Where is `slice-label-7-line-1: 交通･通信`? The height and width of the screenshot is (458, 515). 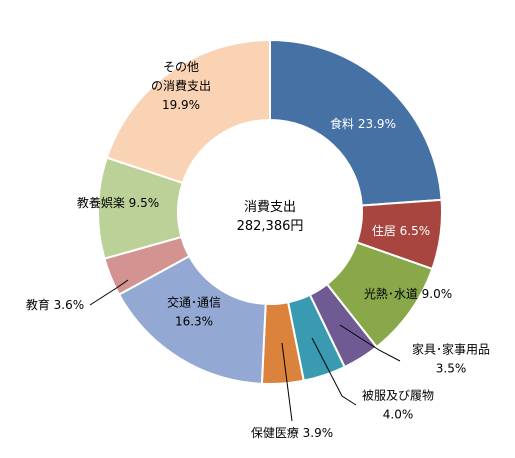
slice-label-7-line-1: 交通･通信 is located at coordinates (194, 302).